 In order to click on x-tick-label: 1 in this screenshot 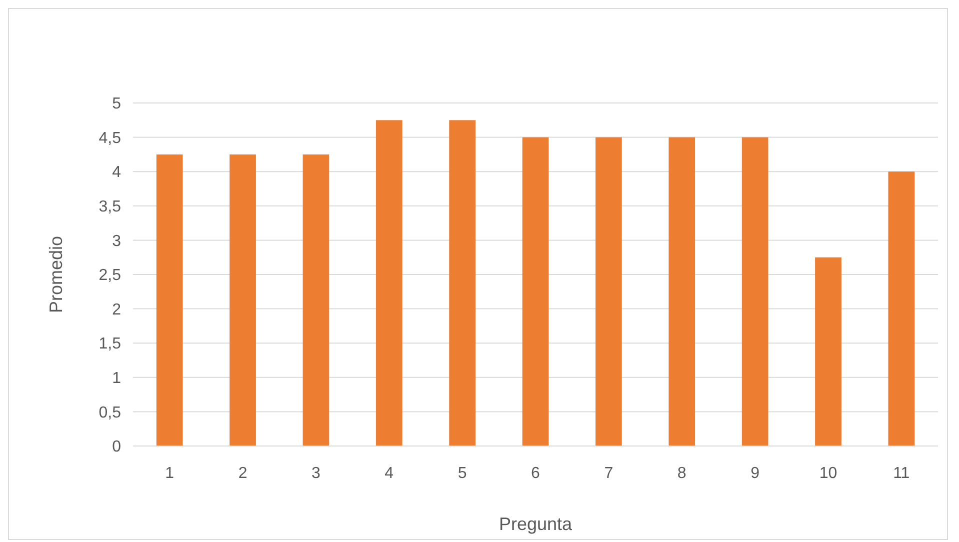, I will do `click(169, 473)`.